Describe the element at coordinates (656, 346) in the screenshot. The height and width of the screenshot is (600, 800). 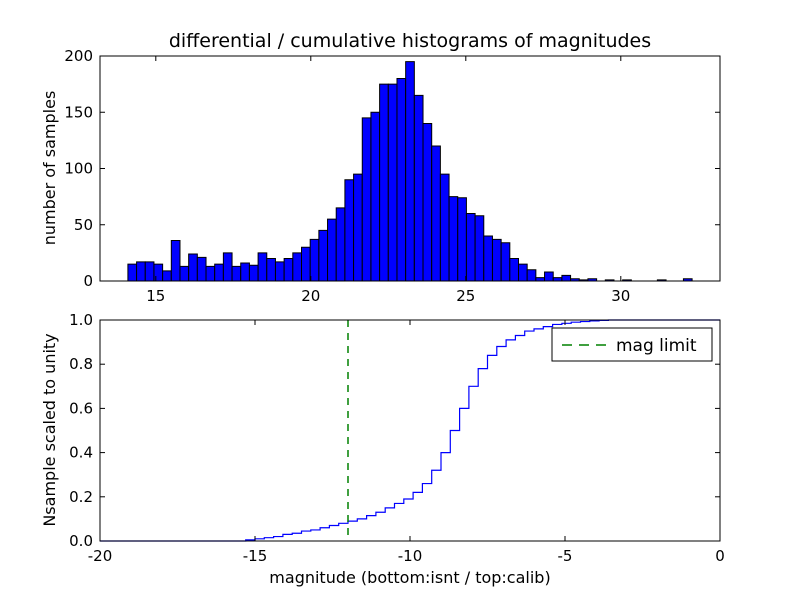
I see `legend-label: mag limit` at that location.